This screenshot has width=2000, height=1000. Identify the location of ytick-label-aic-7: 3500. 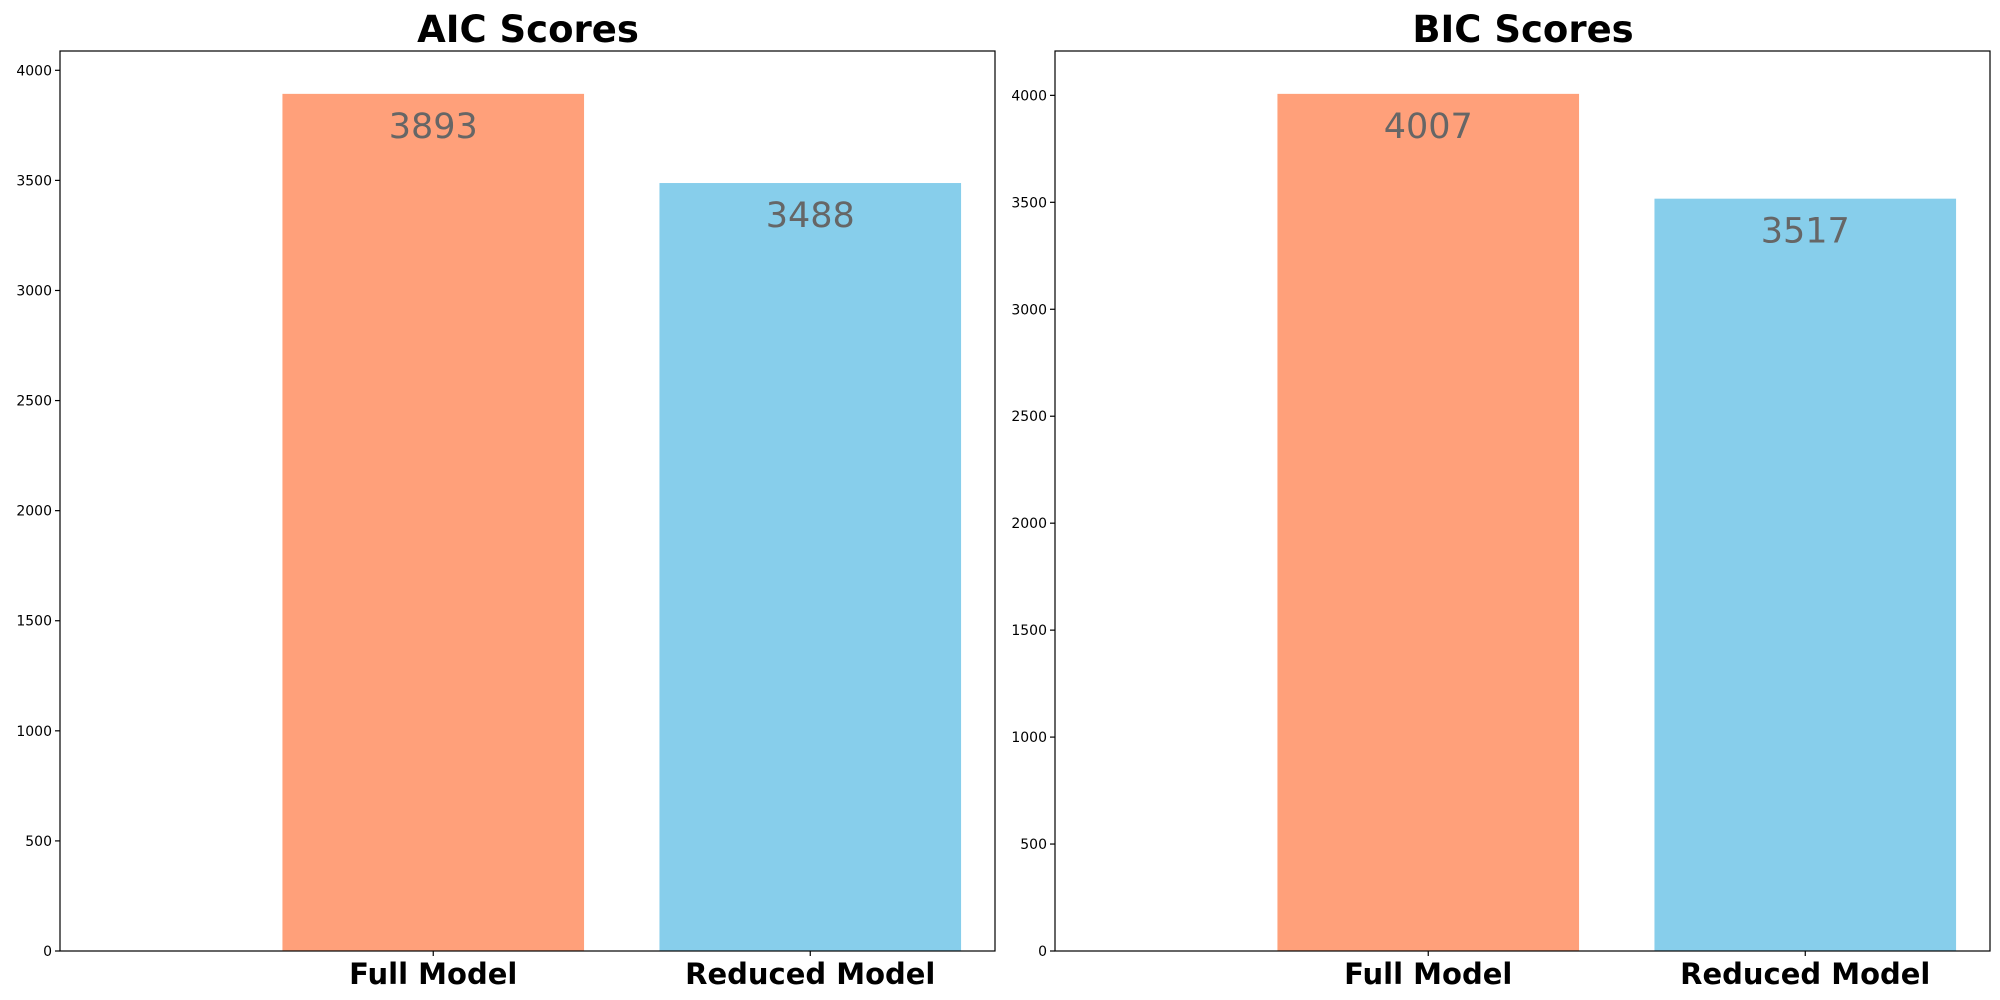
(34, 181).